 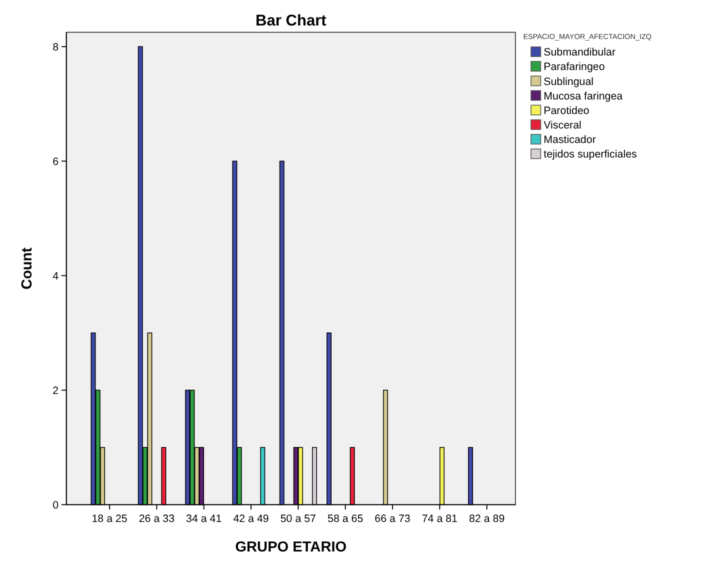 I want to click on legend-label: Parafaringeo, so click(x=574, y=67).